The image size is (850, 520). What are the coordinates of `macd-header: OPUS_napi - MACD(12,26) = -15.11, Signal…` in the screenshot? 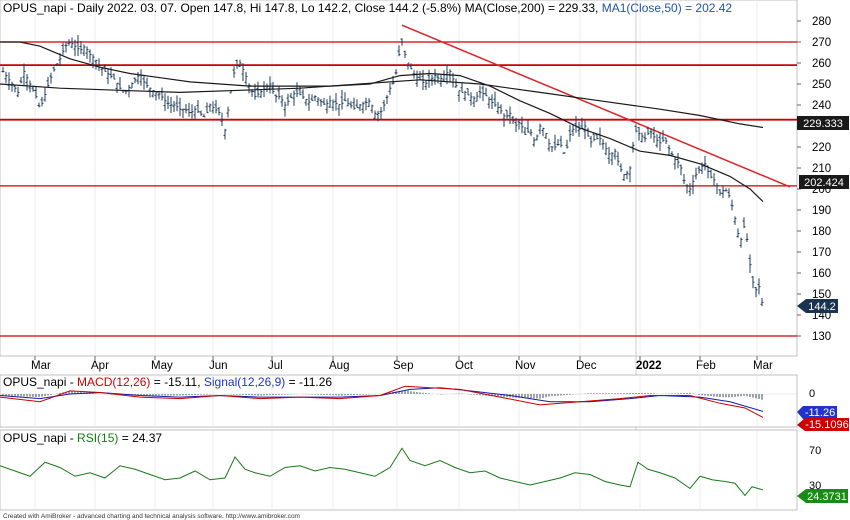 It's located at (167, 382).